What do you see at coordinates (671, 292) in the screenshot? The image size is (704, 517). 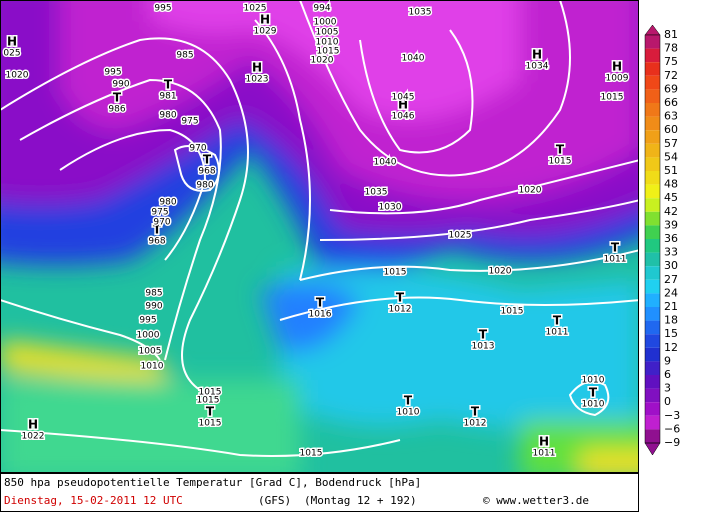 I see `colorbar-label: 24` at bounding box center [671, 292].